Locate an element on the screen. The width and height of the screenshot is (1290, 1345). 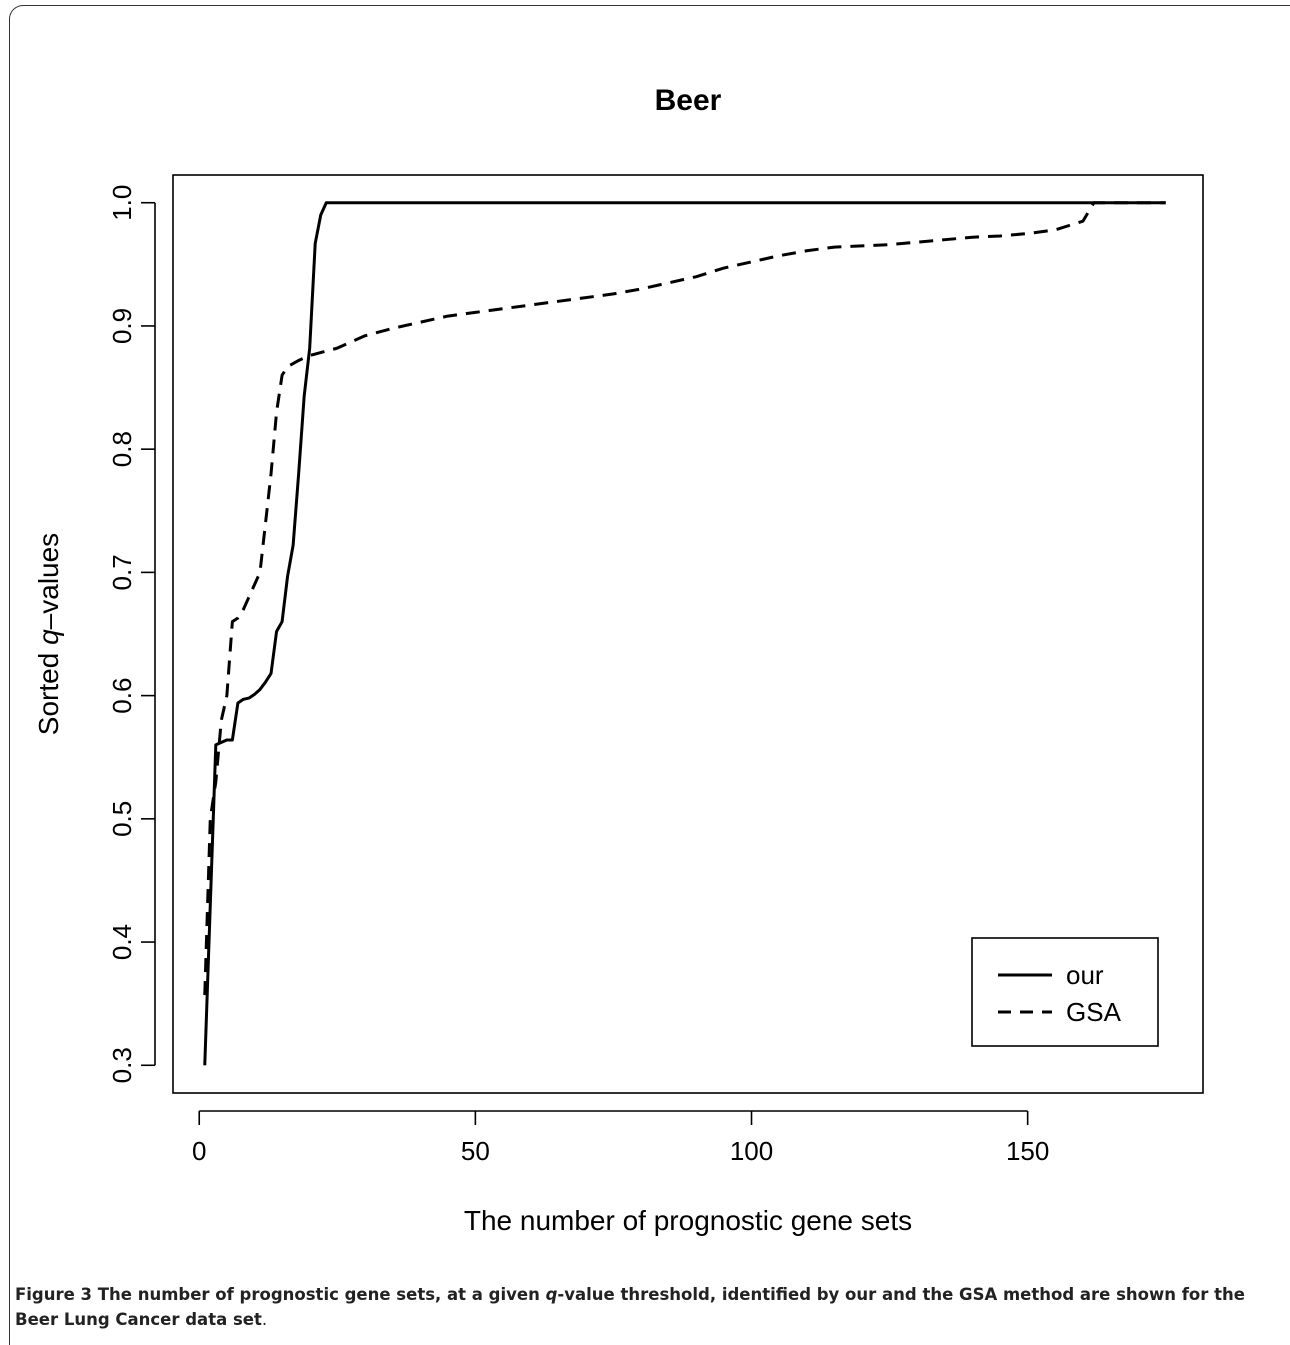
y-tick-label: 0.7 is located at coordinates (122, 572).